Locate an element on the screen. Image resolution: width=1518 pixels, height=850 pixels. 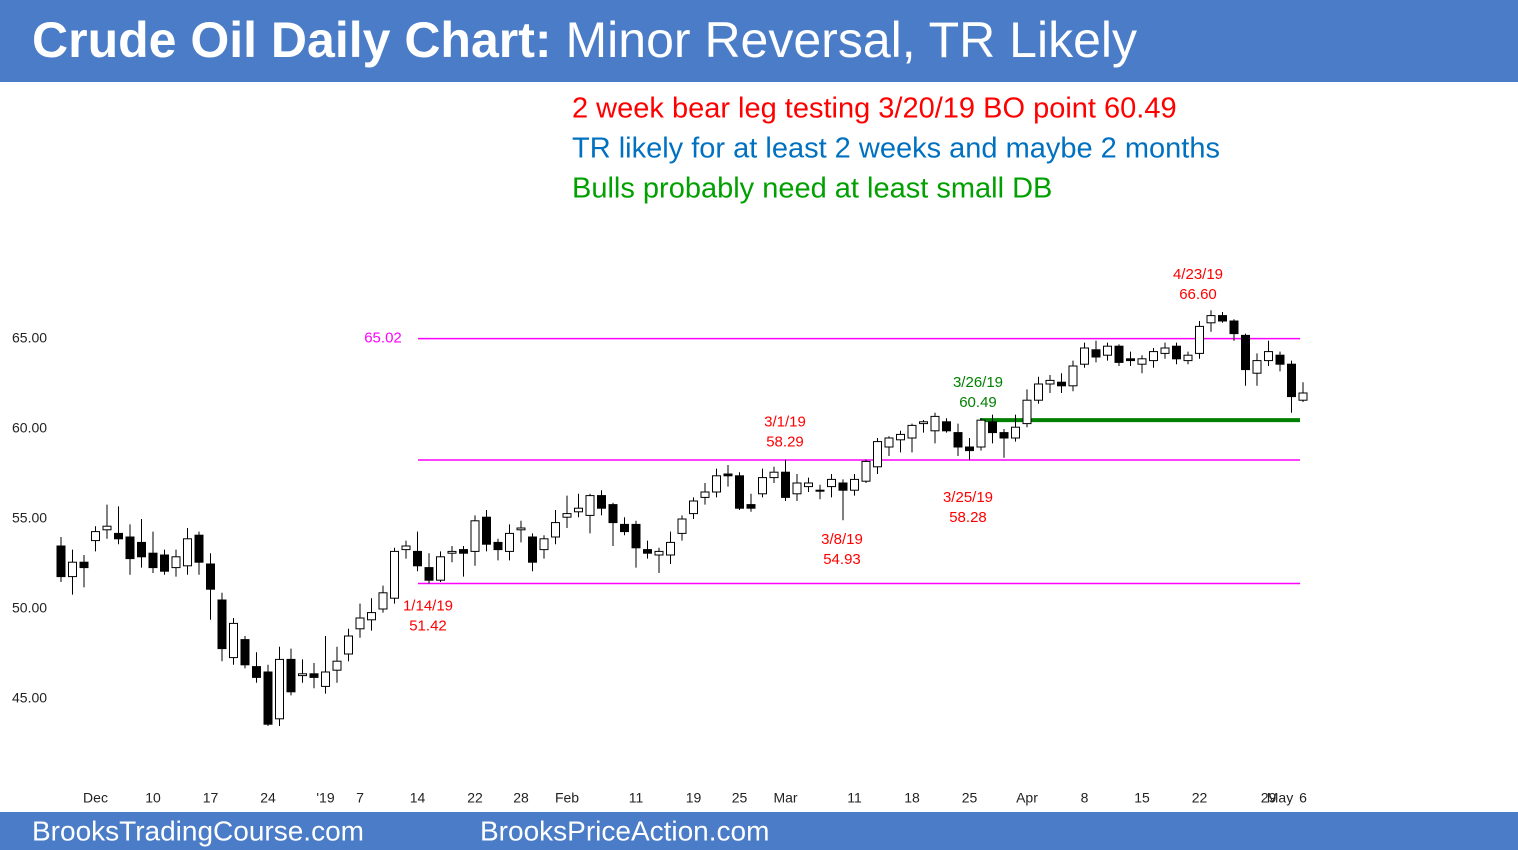
footer-right: BrooksPriceAction.com is located at coordinates (624, 830).